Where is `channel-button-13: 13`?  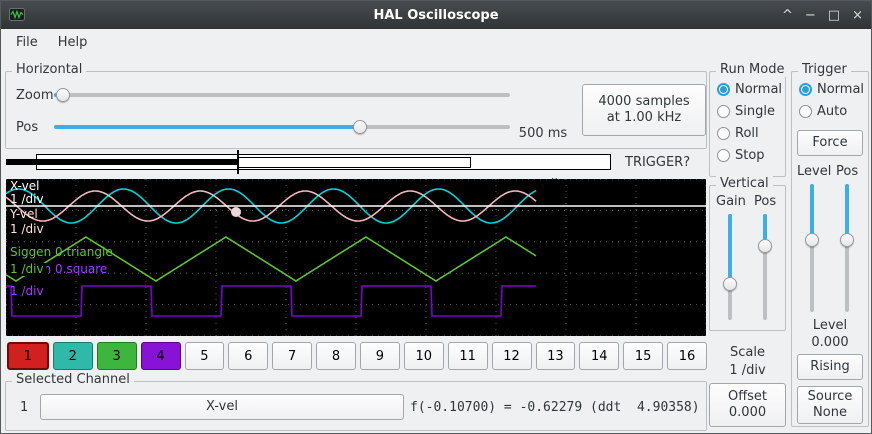 channel-button-13: 13 is located at coordinates (555, 356).